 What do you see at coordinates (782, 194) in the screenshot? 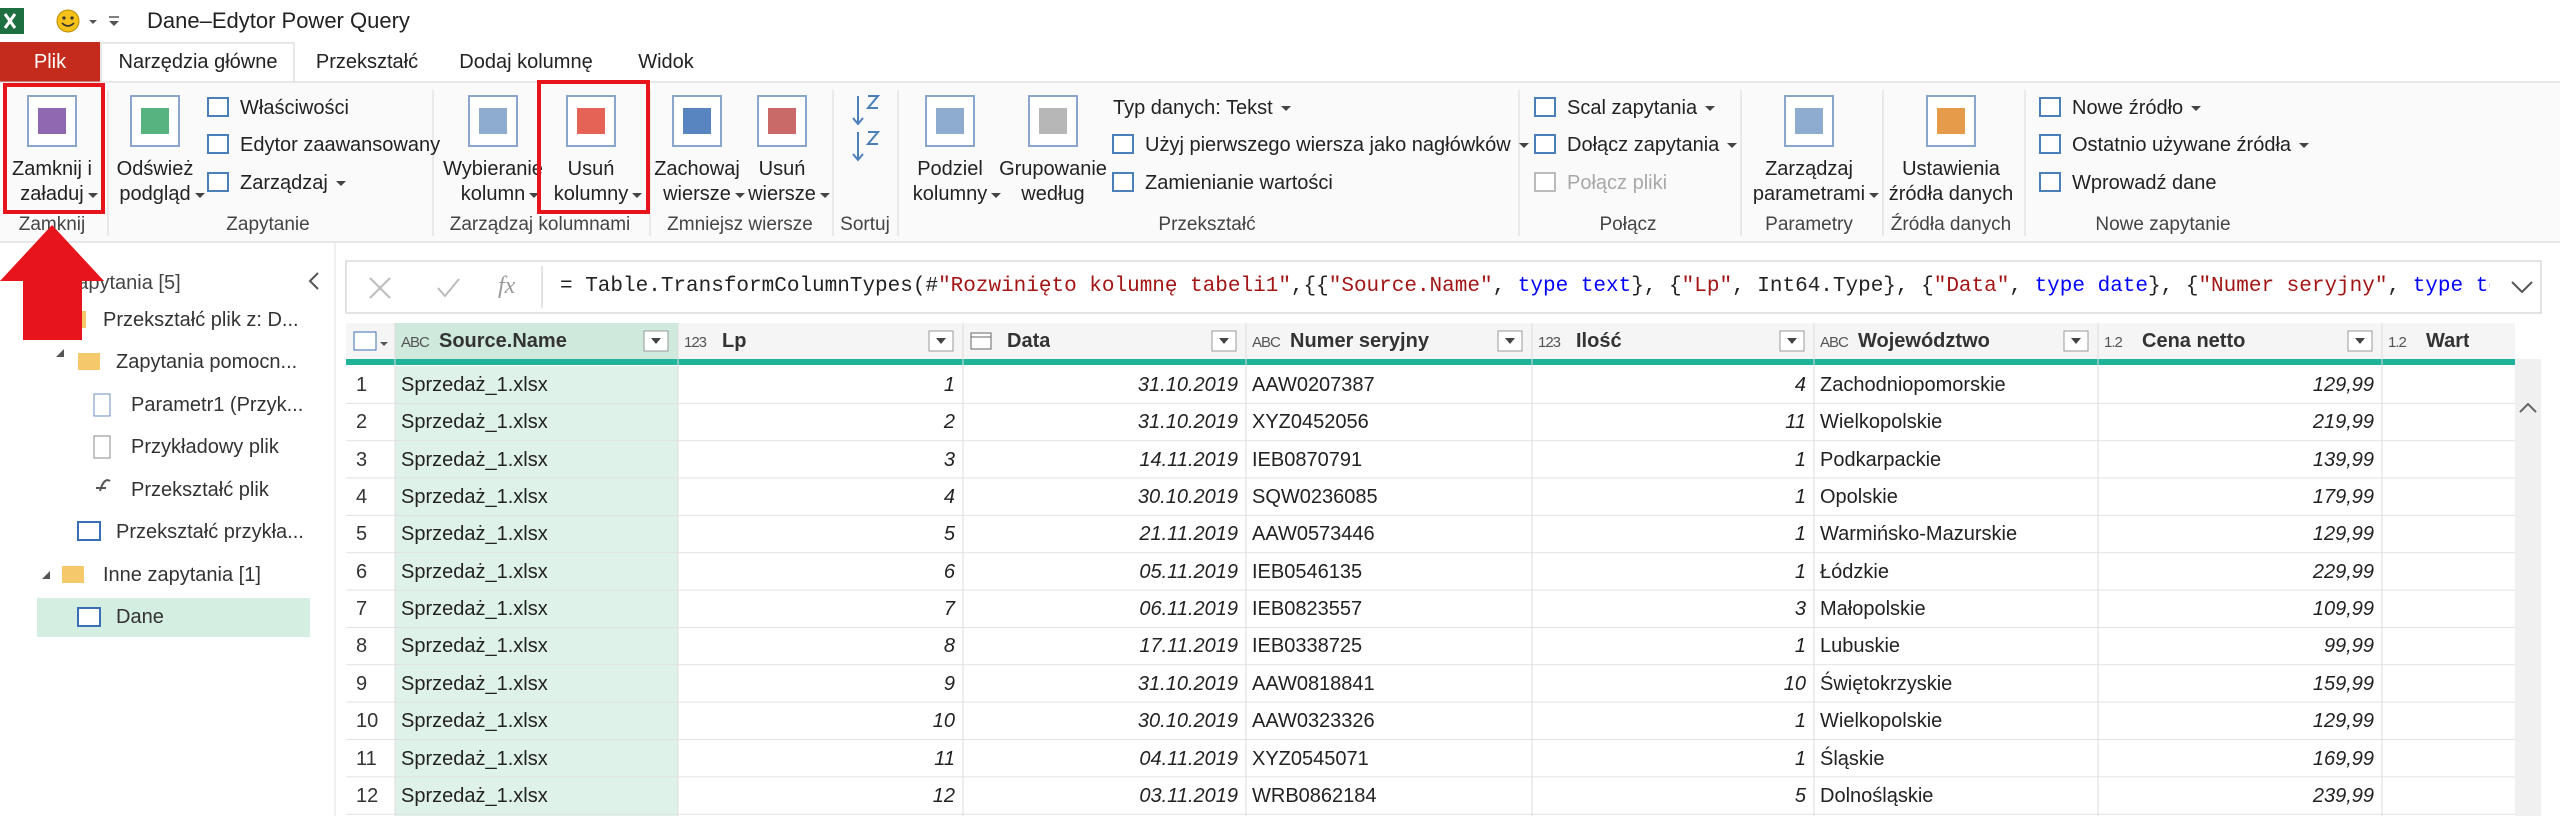
I see `ribbon-button-label: wiersze` at bounding box center [782, 194].